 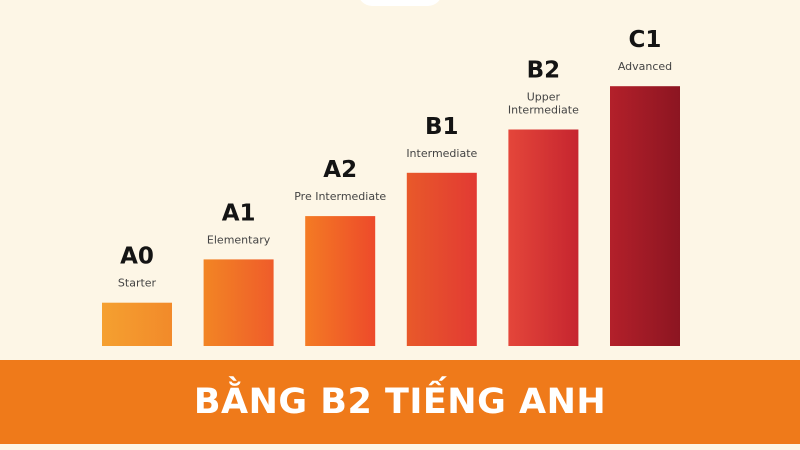 I want to click on level-code-c1: C1, so click(x=645, y=40).